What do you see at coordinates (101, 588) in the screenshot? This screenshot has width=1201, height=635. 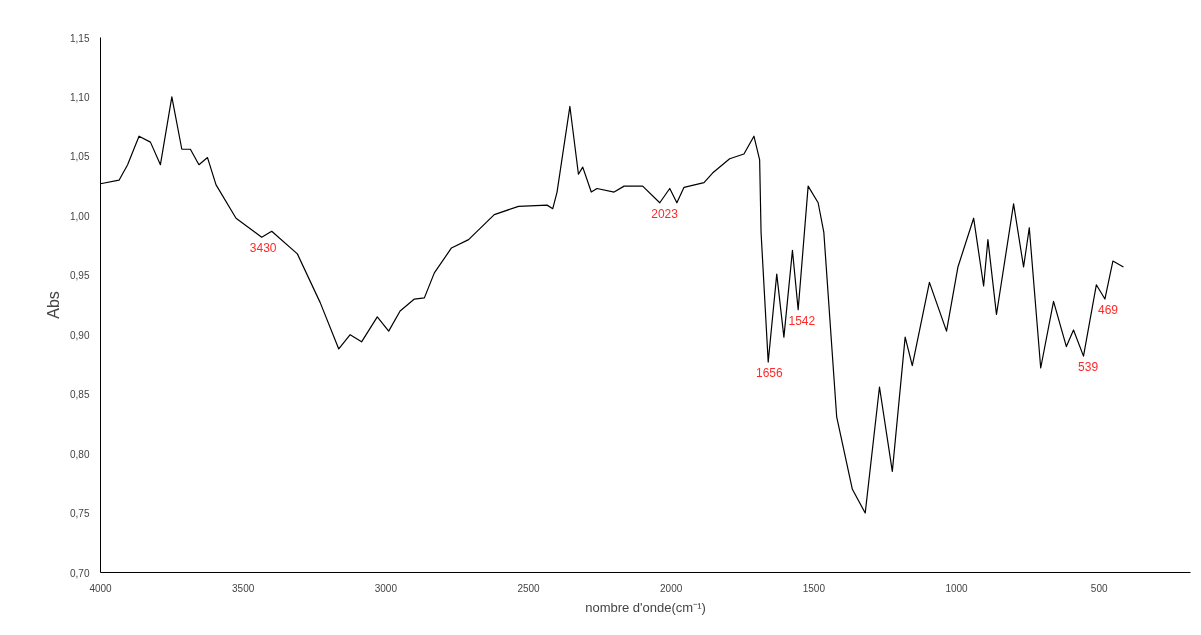 I see `x-tick-label: 4000` at bounding box center [101, 588].